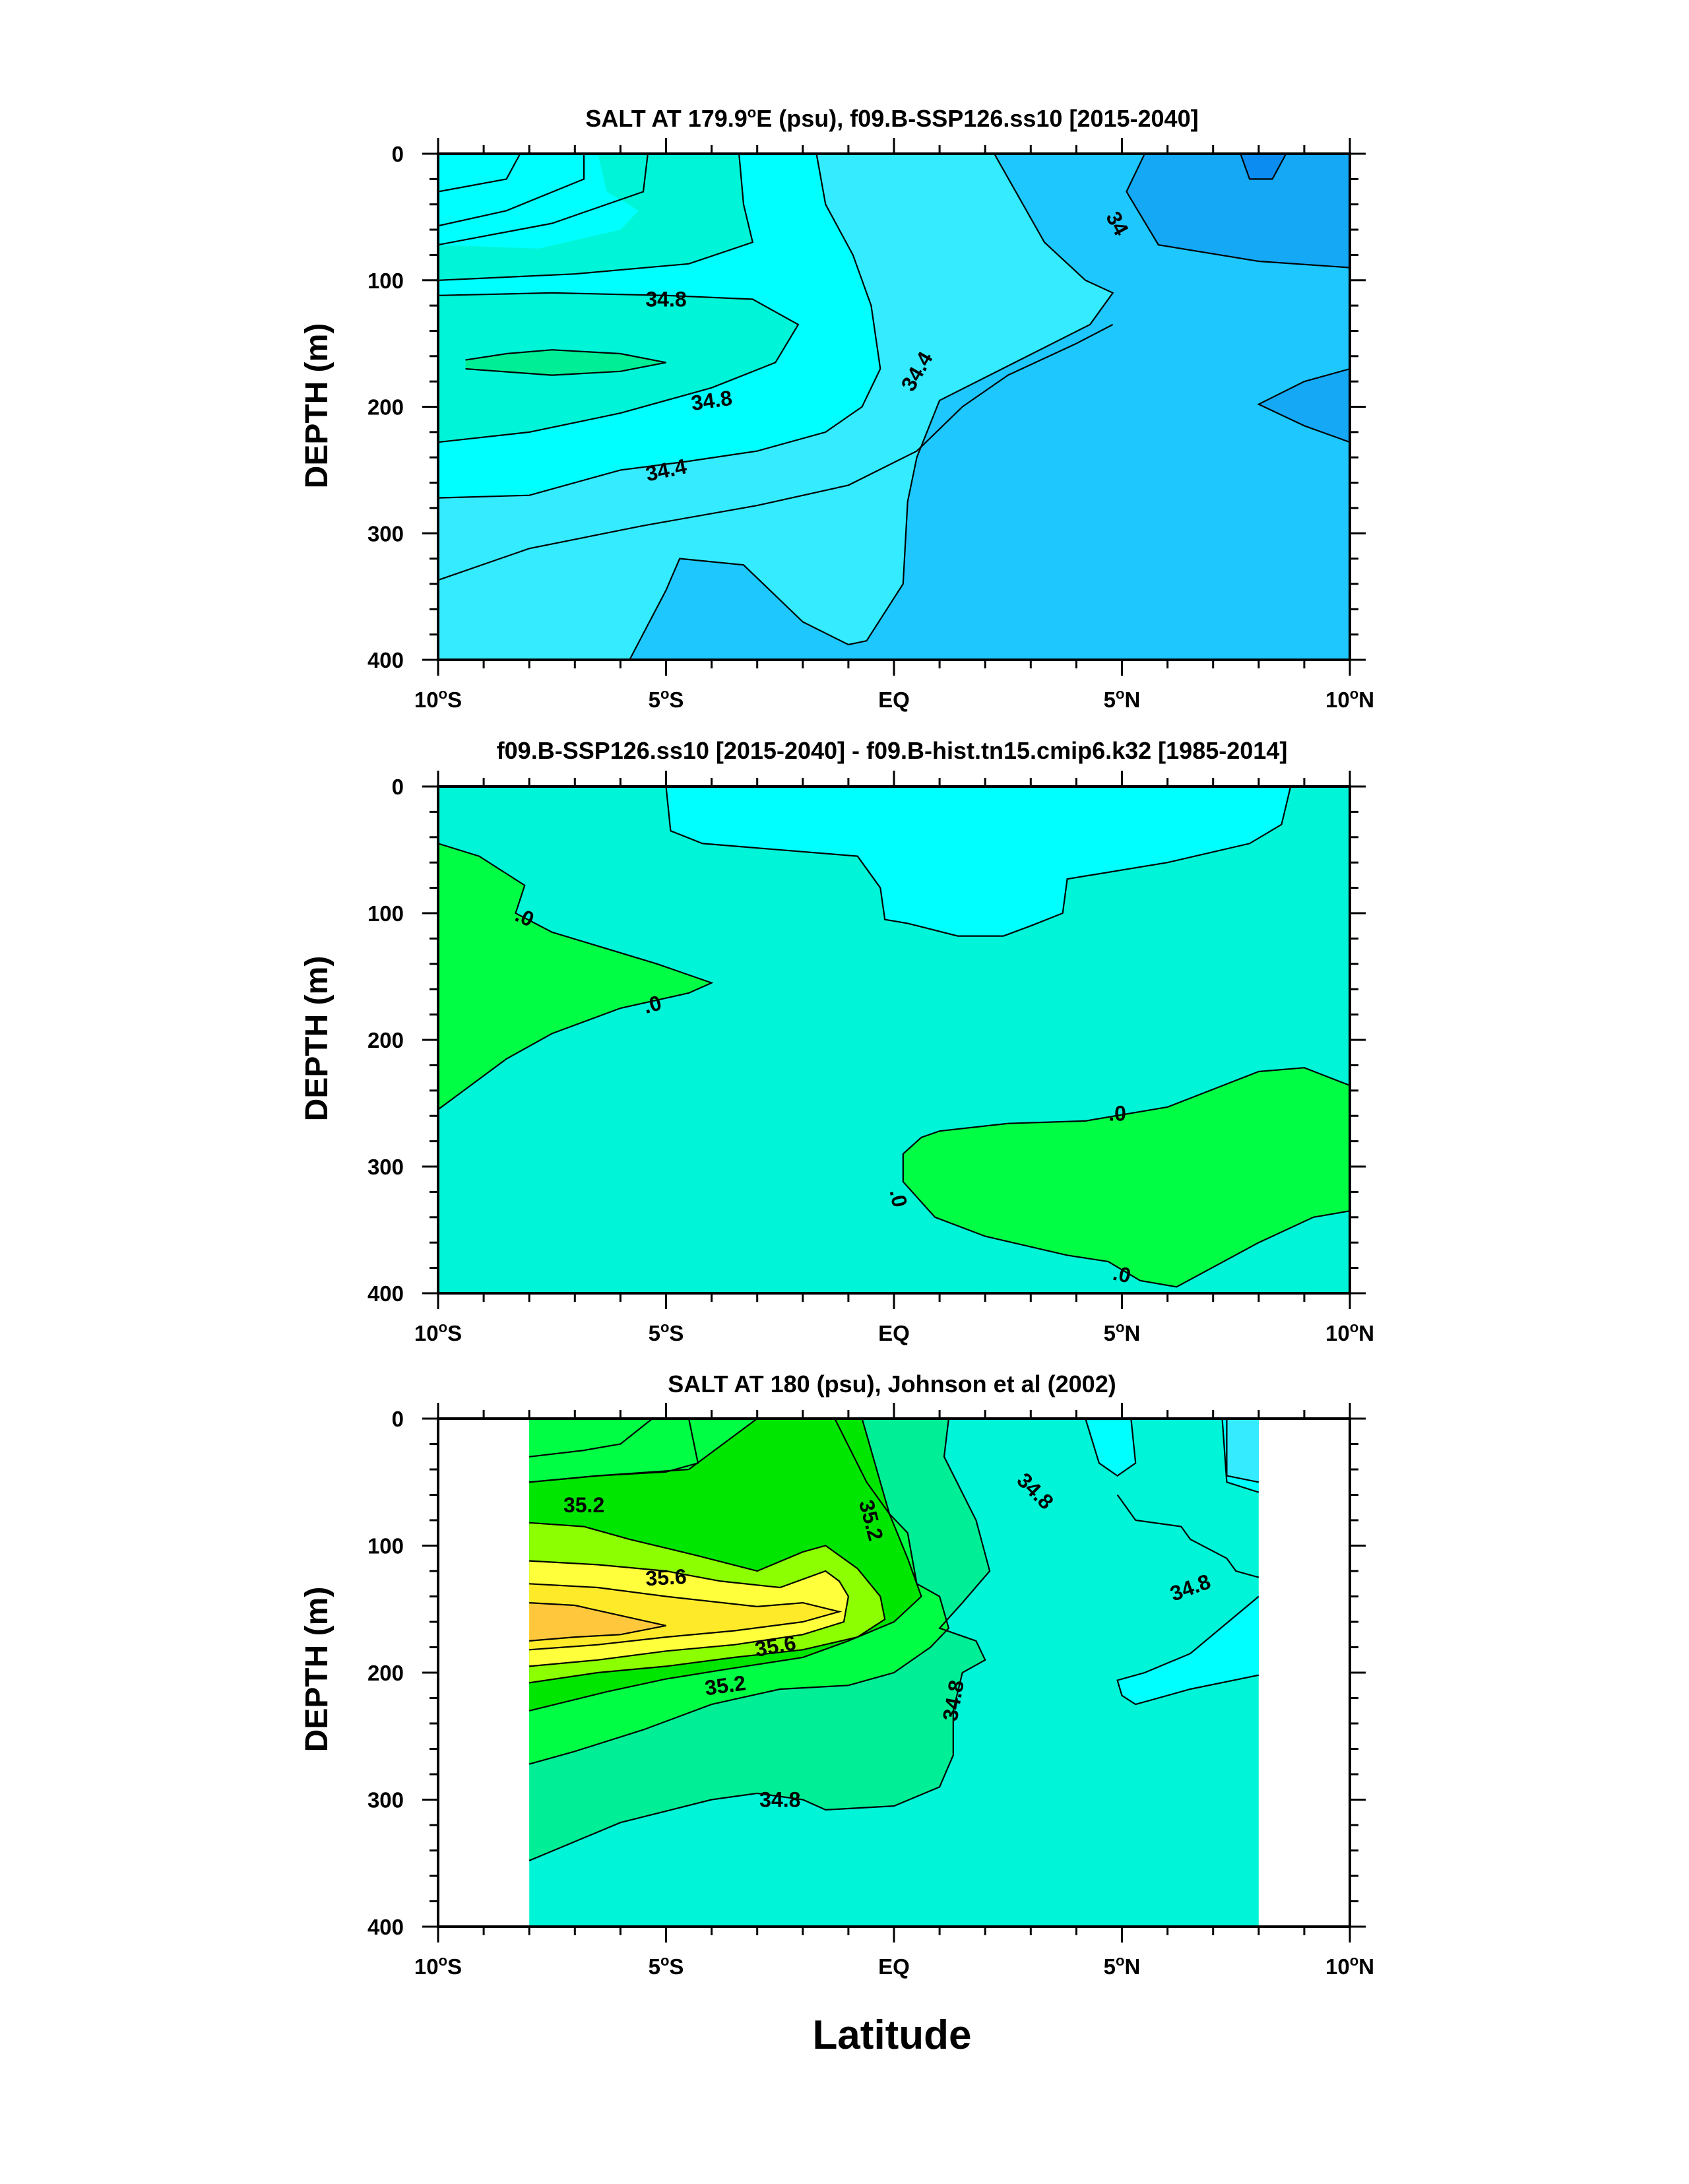  What do you see at coordinates (386, 1673) in the screenshot?
I see `panel-3-y-tick-label-2: 200` at bounding box center [386, 1673].